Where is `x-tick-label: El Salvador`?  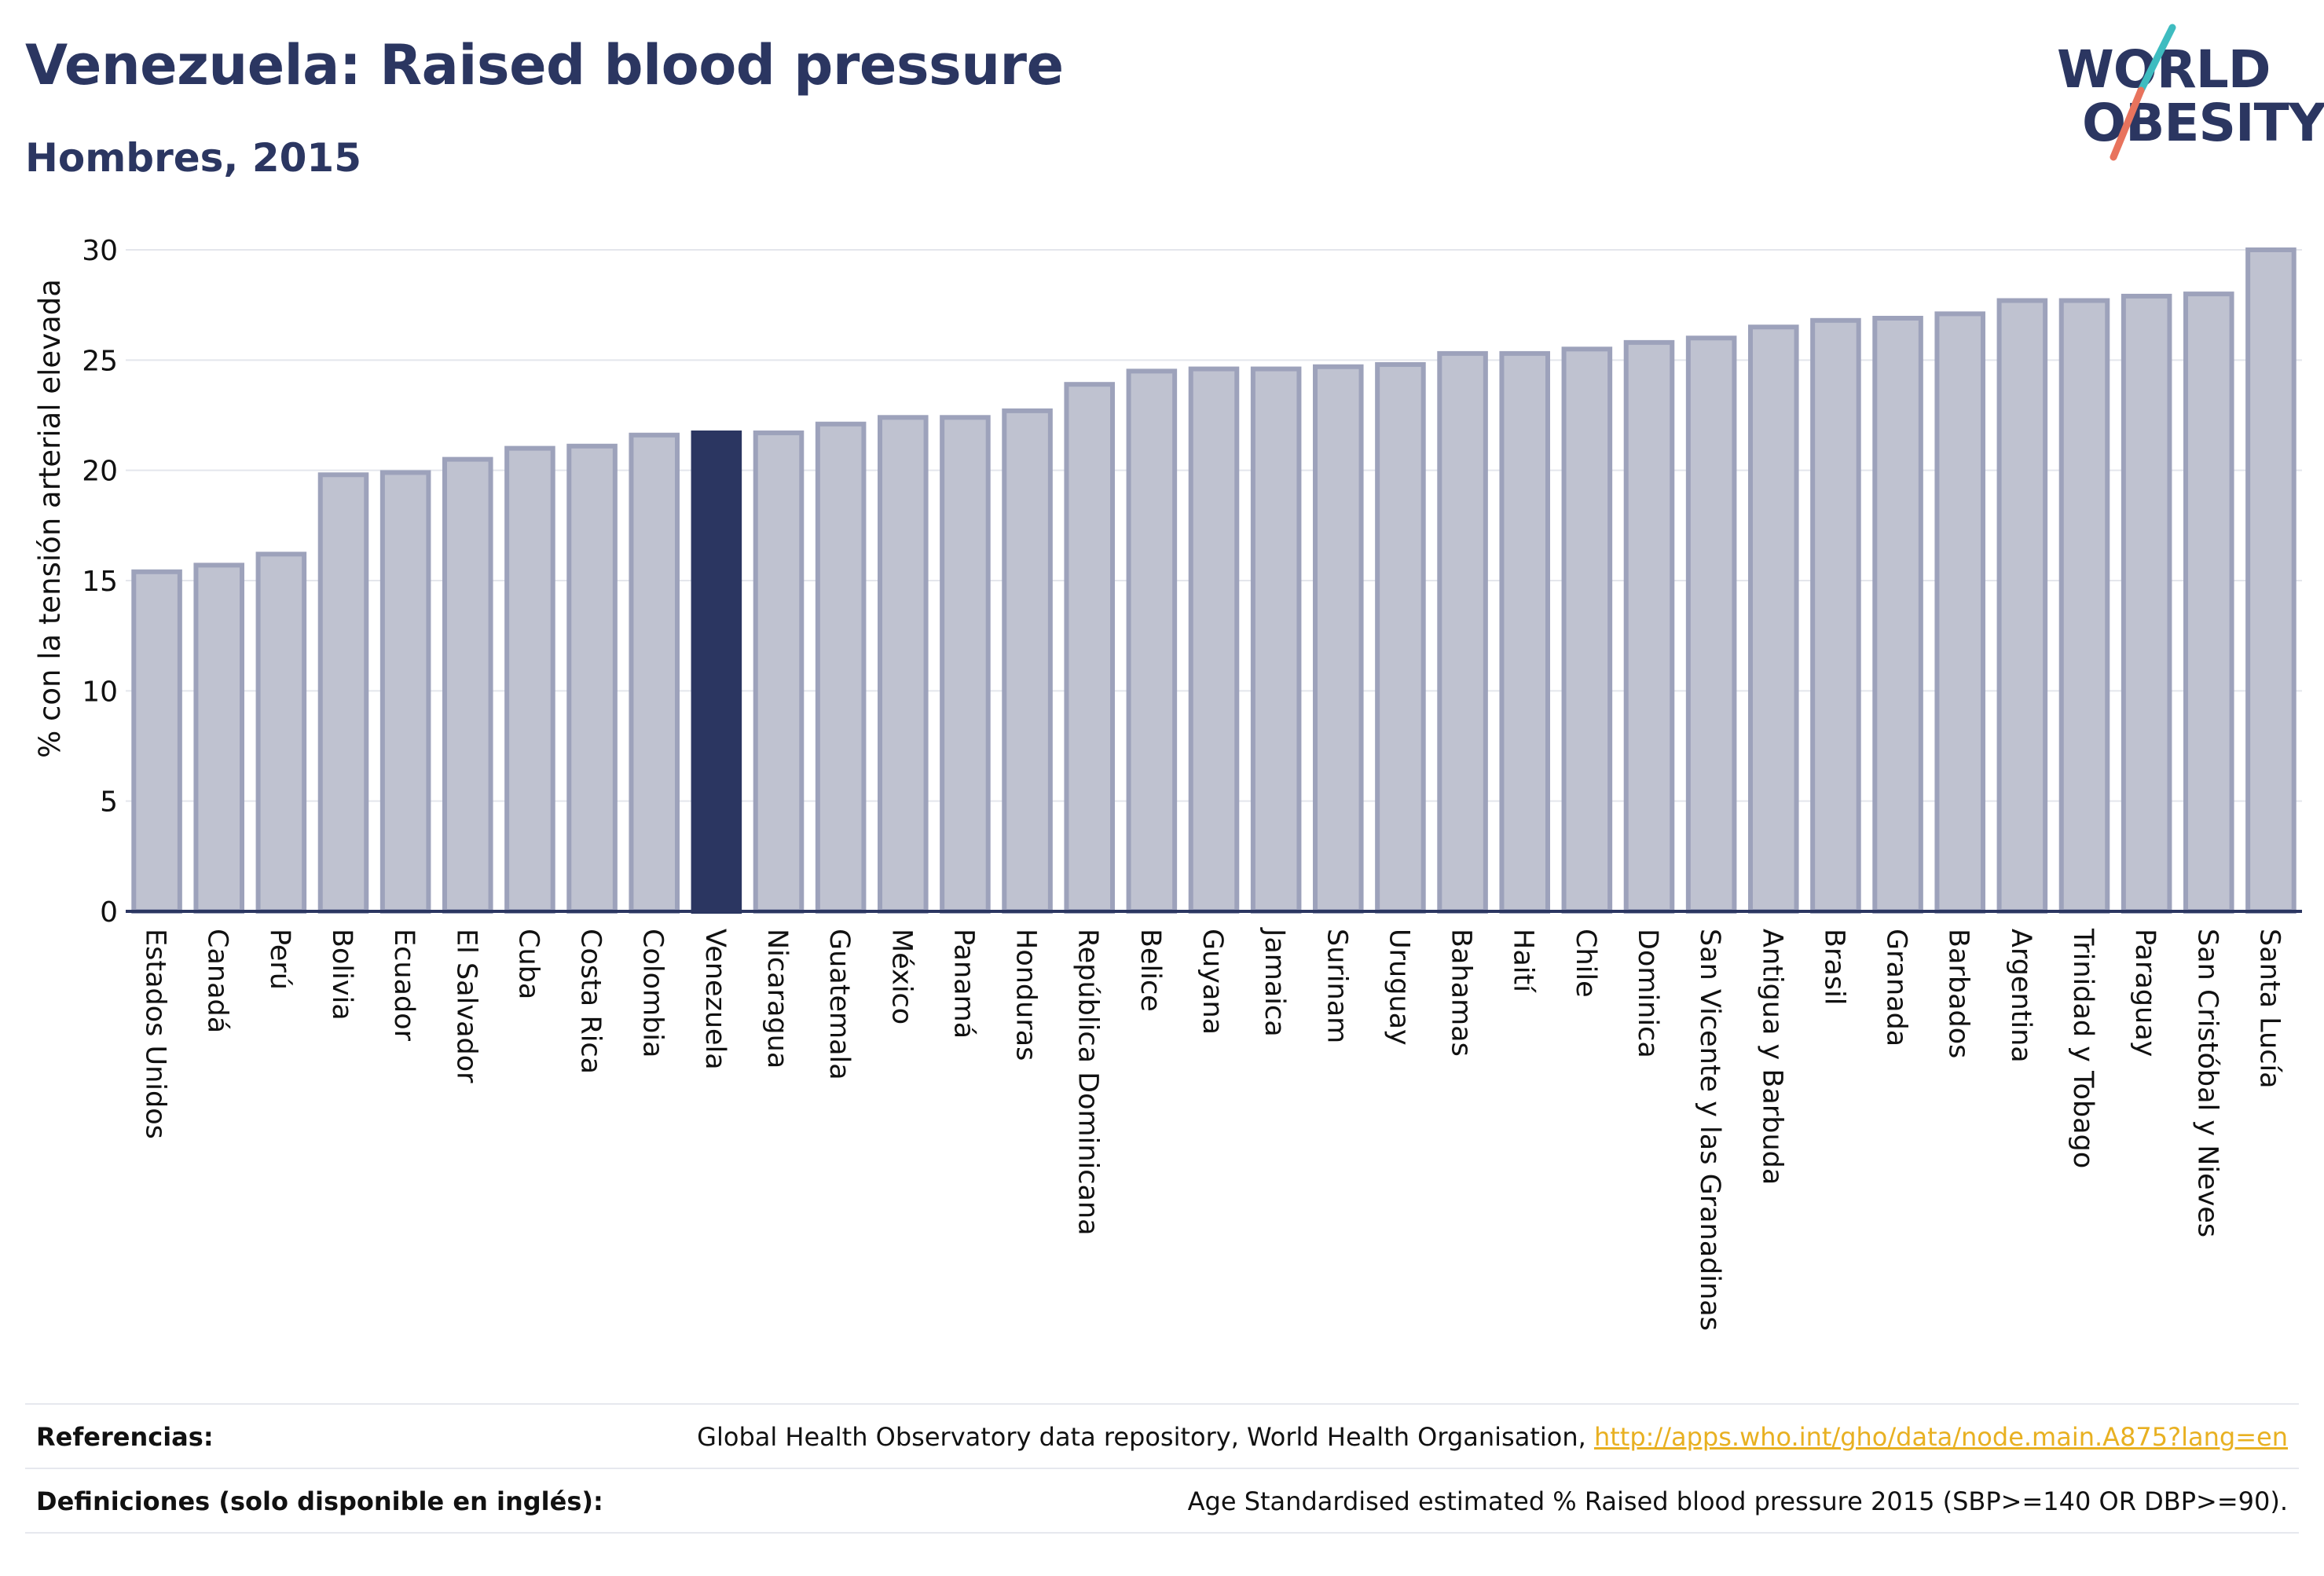
x-tick-label: El Salvador is located at coordinates (466, 1006).